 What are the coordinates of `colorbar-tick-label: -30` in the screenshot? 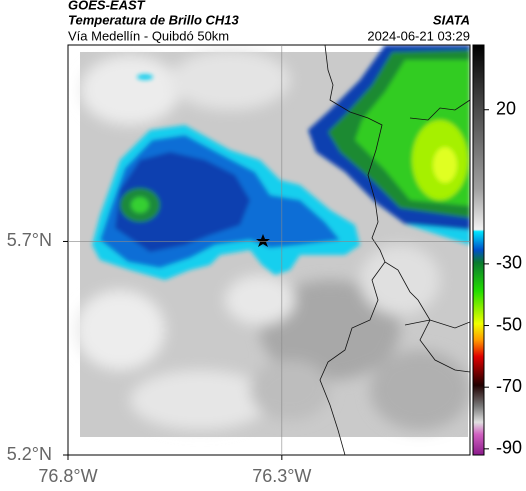 It's located at (509, 263).